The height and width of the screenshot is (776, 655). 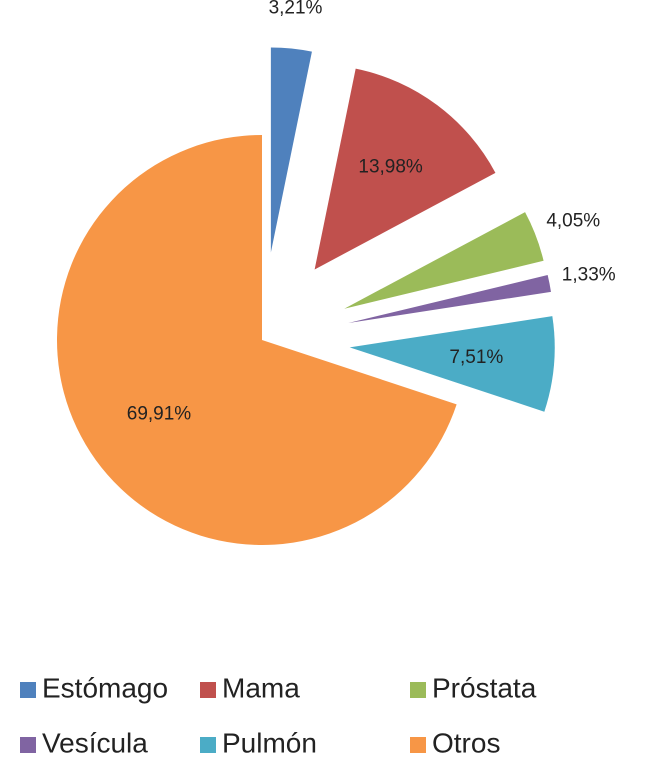 I want to click on data-label: 3,21%, so click(x=296, y=9).